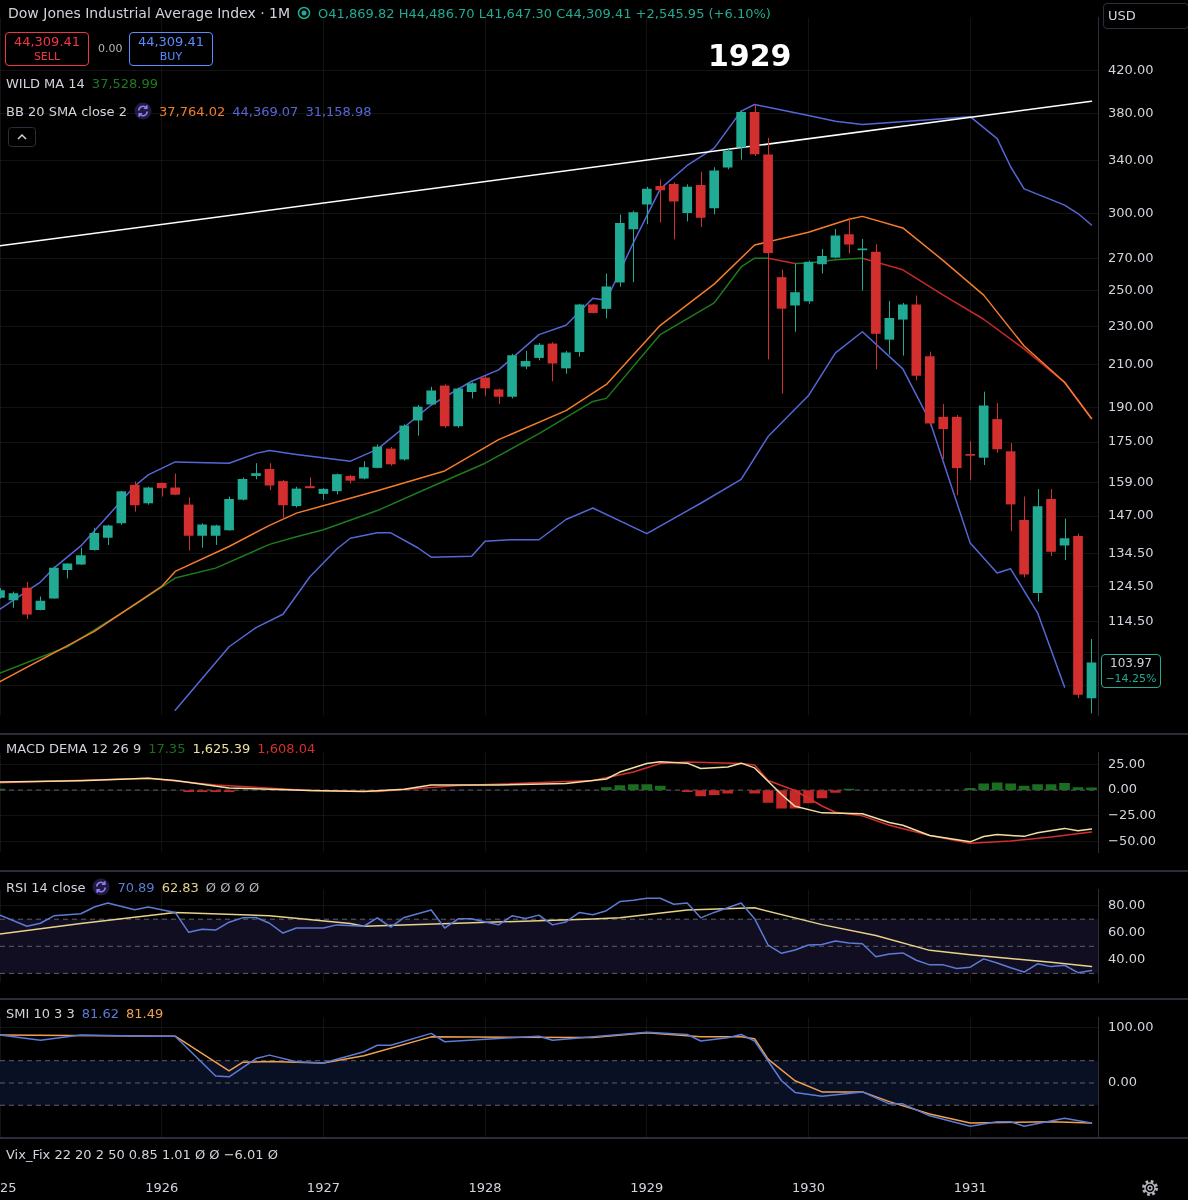 This screenshot has height=1200, width=1188. I want to click on y-tick-label: 190.00, so click(1131, 406).